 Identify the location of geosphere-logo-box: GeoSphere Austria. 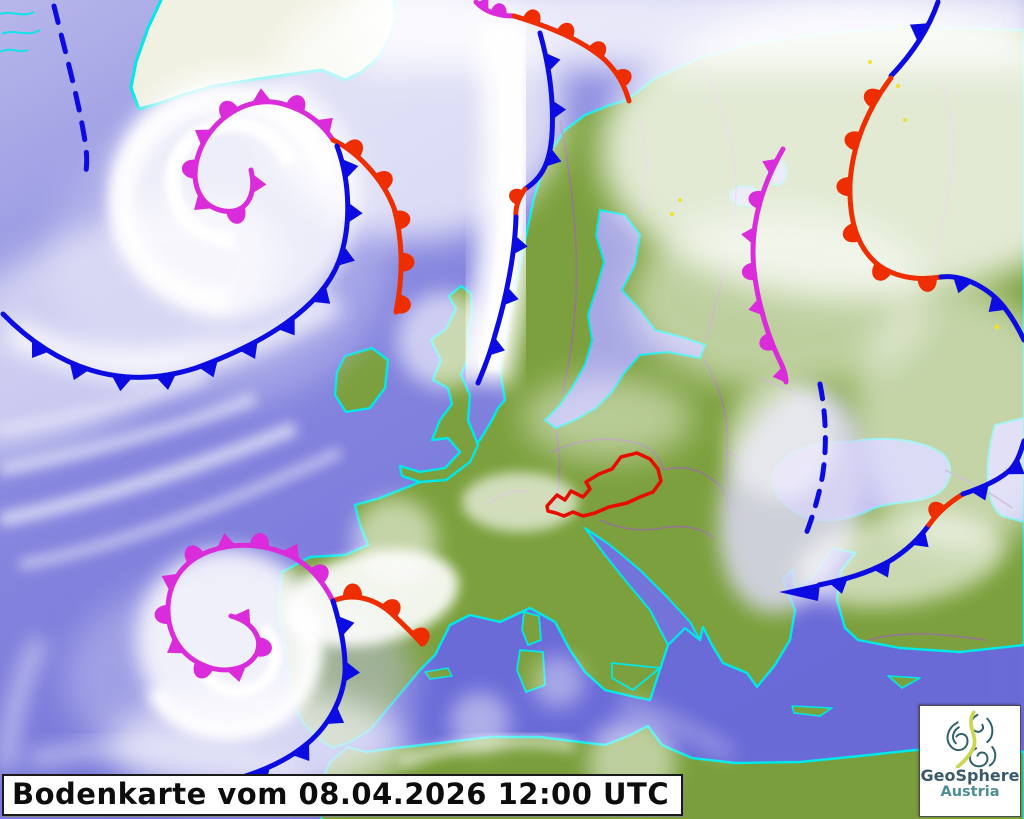
(970, 761).